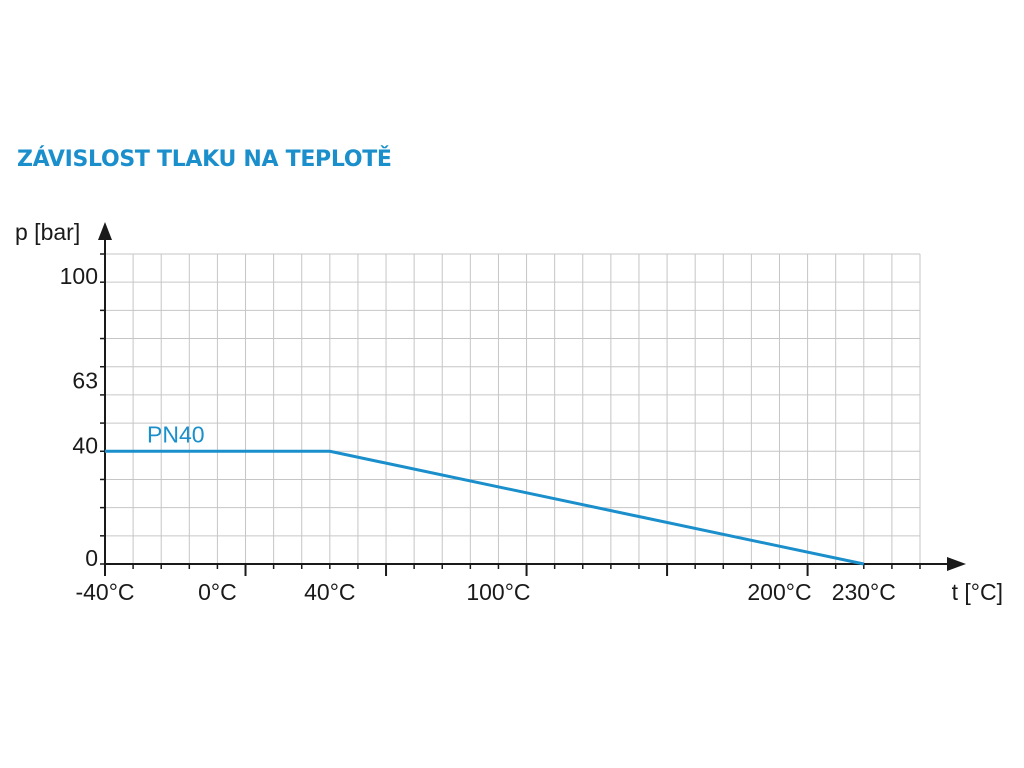 This screenshot has height=768, width=1024. What do you see at coordinates (779, 592) in the screenshot?
I see `x-tick-label: 200°C` at bounding box center [779, 592].